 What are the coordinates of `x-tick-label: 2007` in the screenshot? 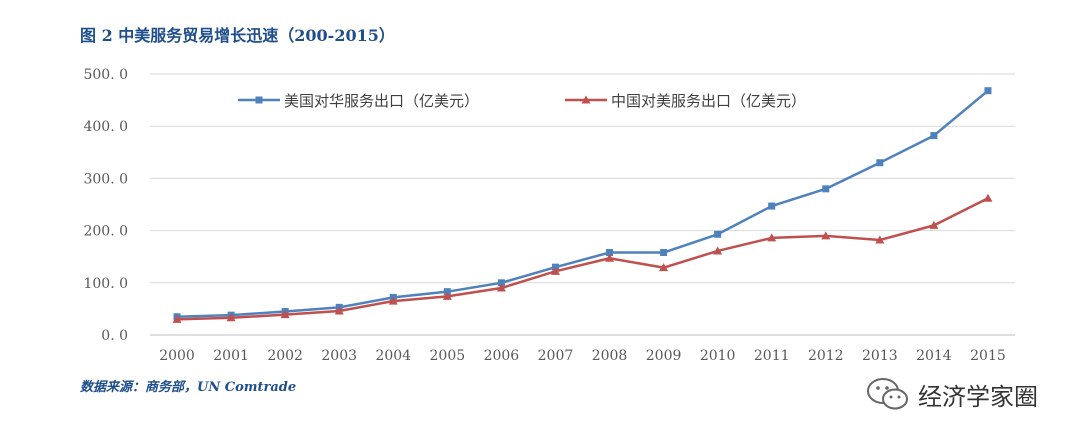 It's located at (556, 356).